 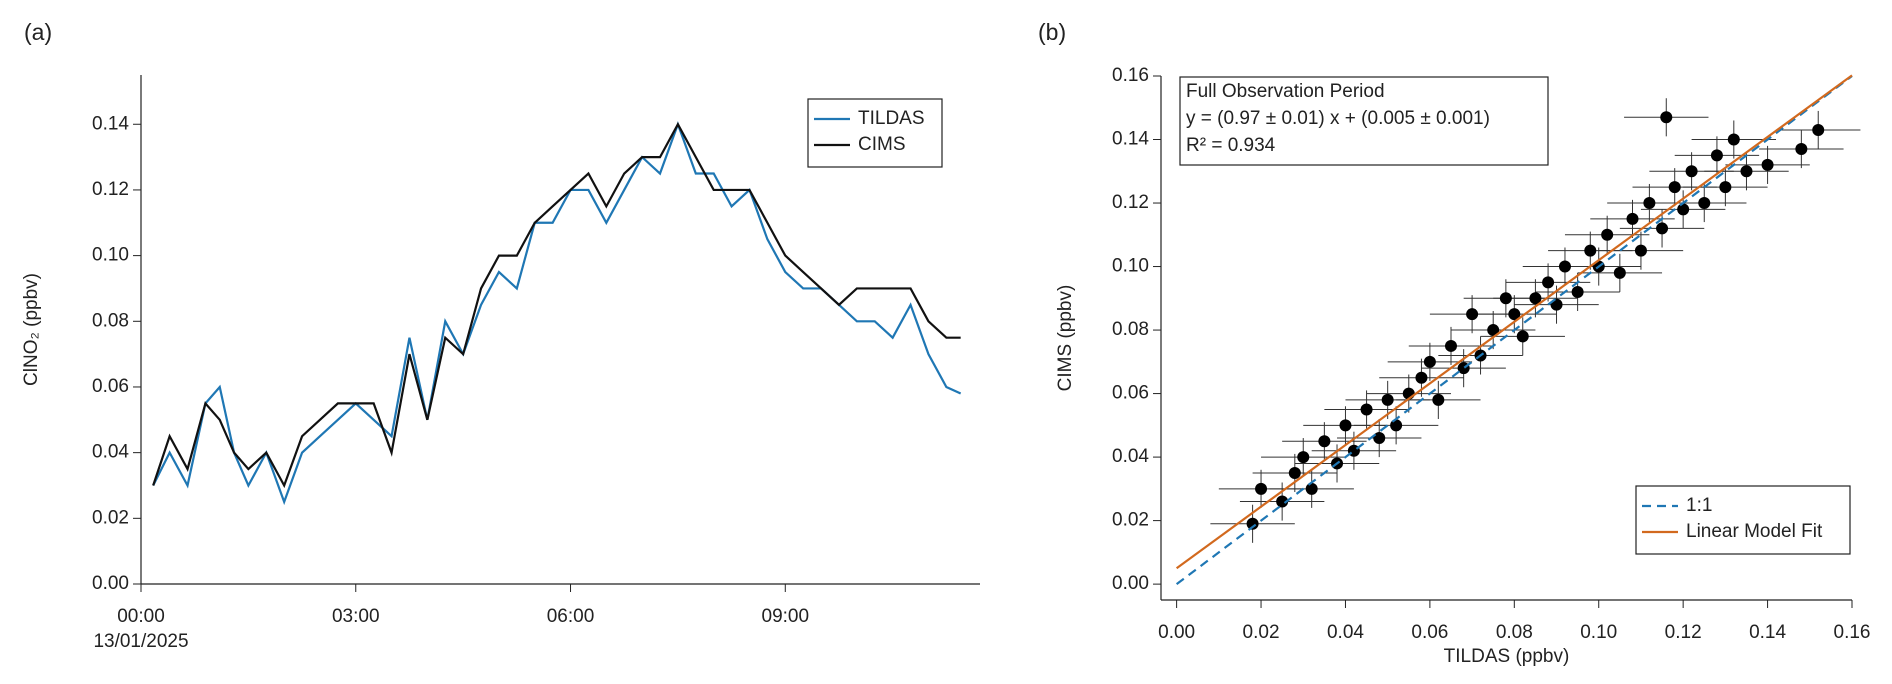 I want to click on x-tick-label: 0.16, so click(x=1852, y=632).